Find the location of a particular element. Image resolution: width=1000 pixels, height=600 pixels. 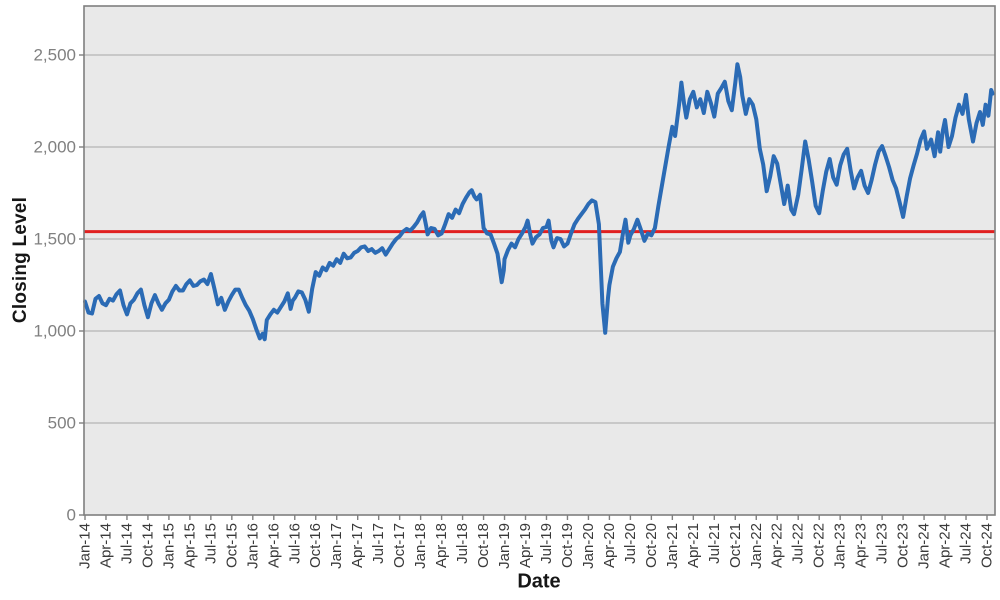

y-tick-label: 0 is located at coordinates (71, 515).